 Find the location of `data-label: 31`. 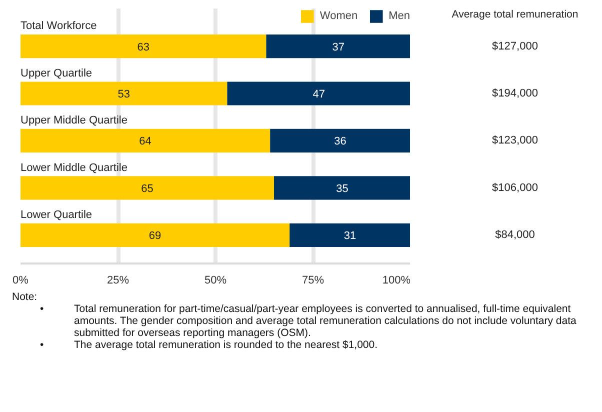

data-label: 31 is located at coordinates (350, 236).